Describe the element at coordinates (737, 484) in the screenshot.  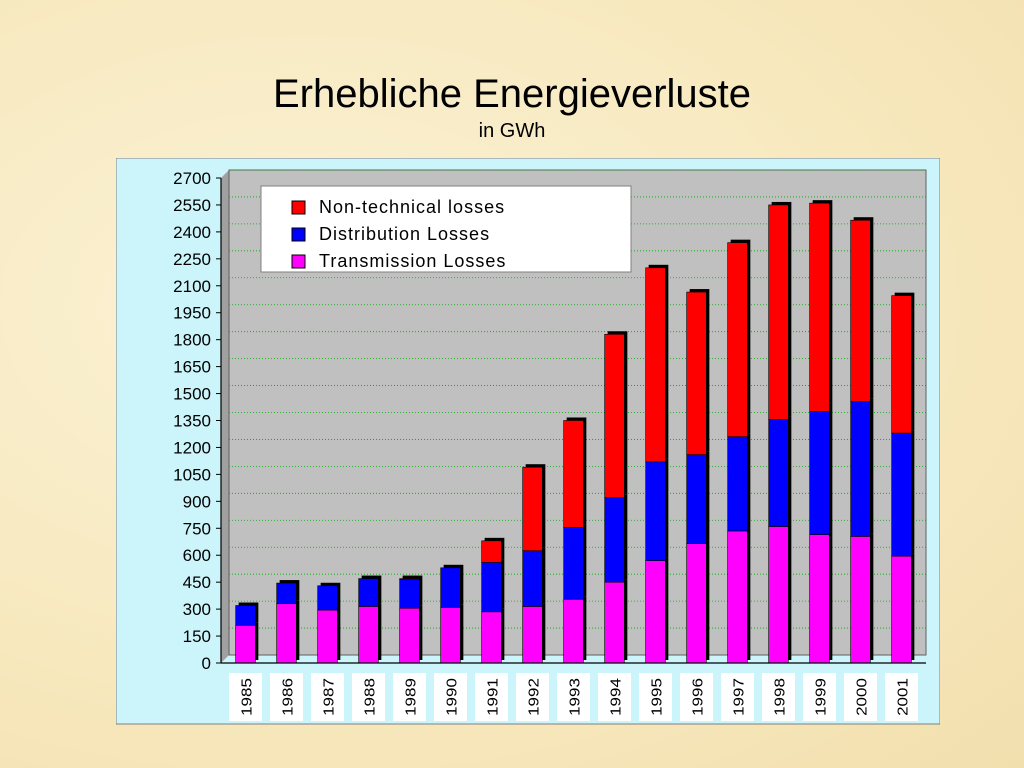
I see `bar-segment-distribution-losses-1997` at that location.